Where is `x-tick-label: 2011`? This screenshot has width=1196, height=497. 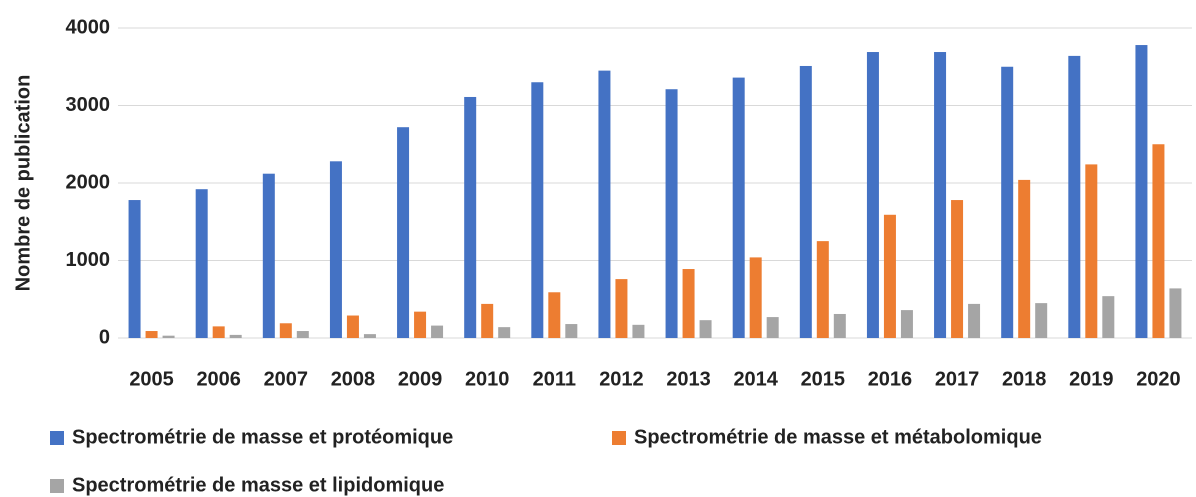 x-tick-label: 2011 is located at coordinates (554, 379).